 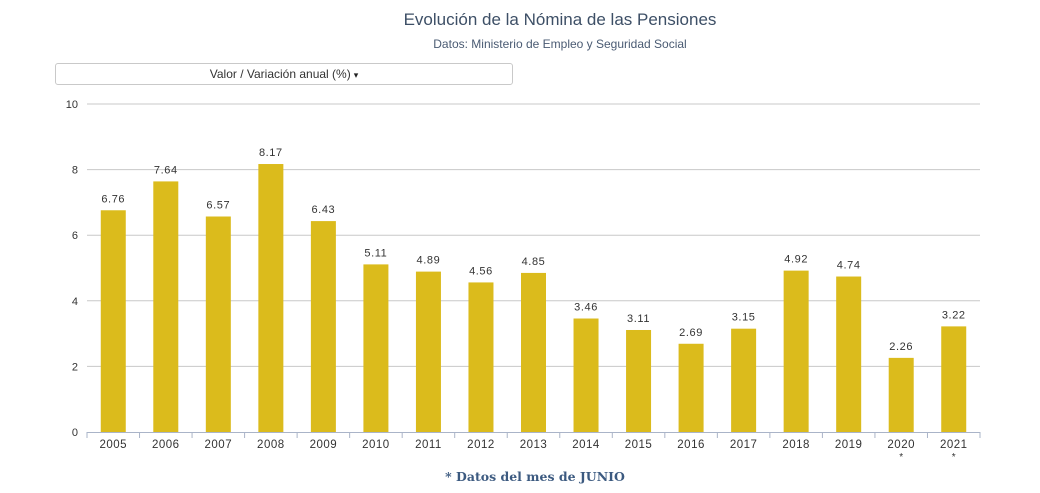 I want to click on bar-2009, so click(x=323, y=326).